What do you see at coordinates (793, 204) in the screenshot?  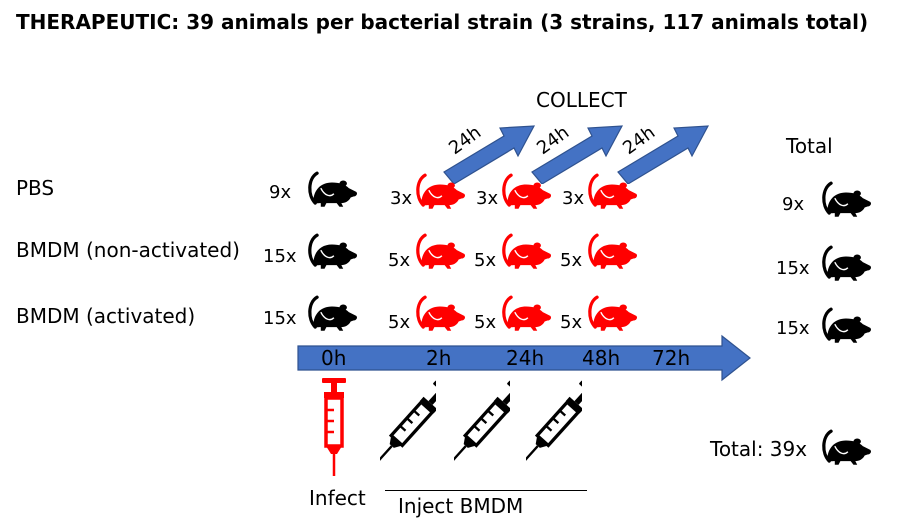 I see `total-count: 9x` at bounding box center [793, 204].